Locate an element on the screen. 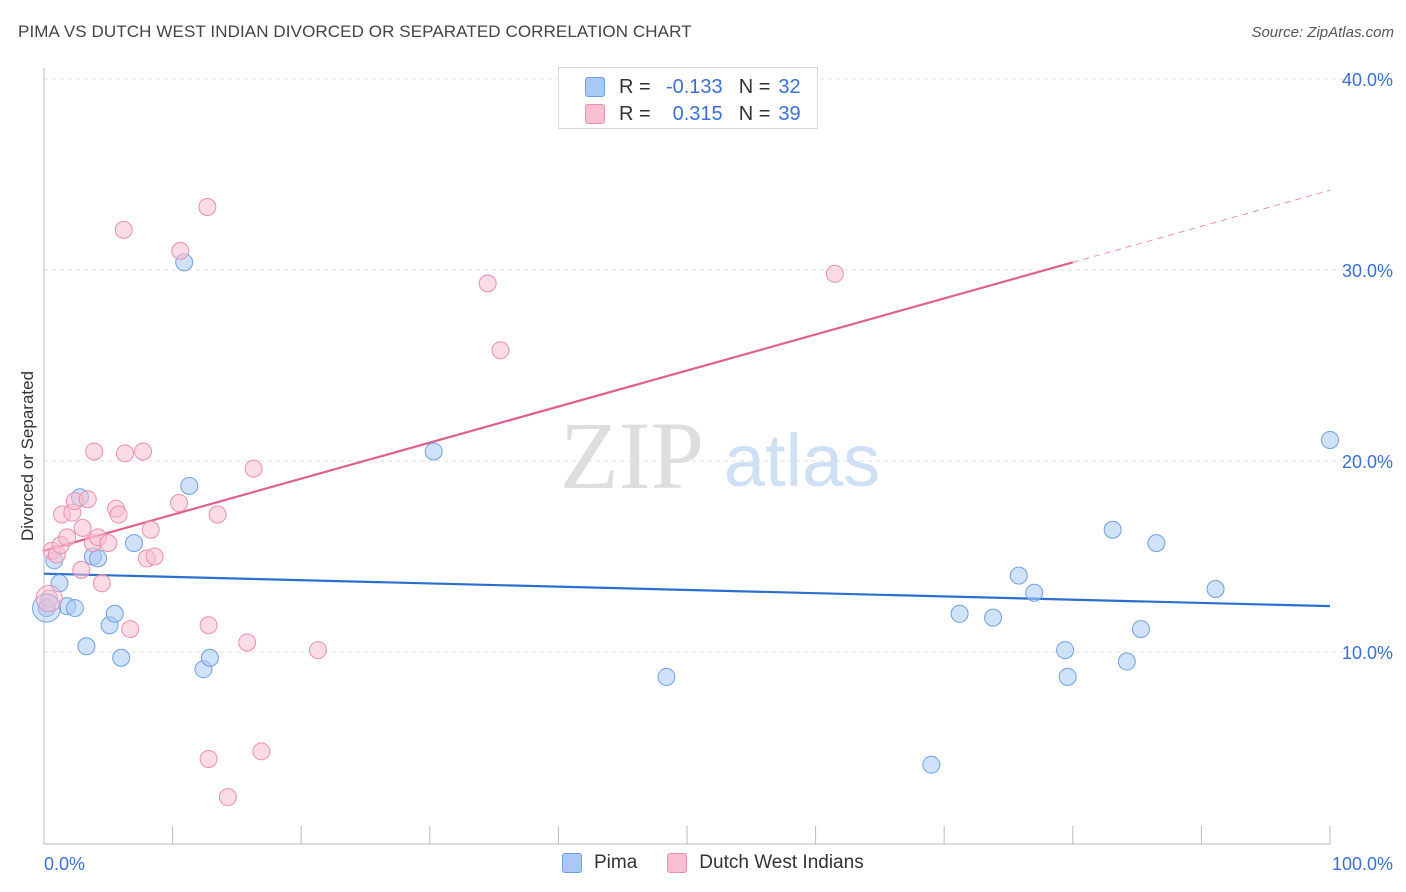  watermark-zip: ZIP is located at coordinates (632, 455).